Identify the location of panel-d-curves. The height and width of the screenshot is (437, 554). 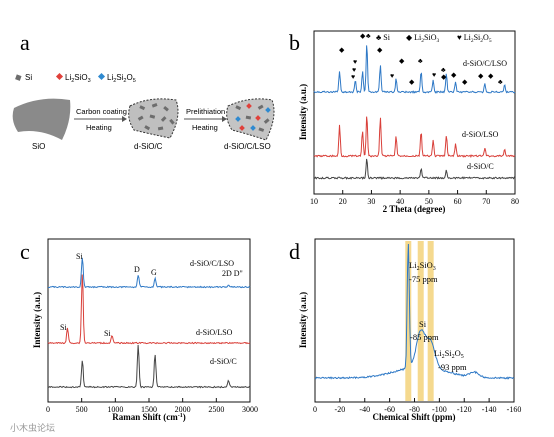
(414, 311).